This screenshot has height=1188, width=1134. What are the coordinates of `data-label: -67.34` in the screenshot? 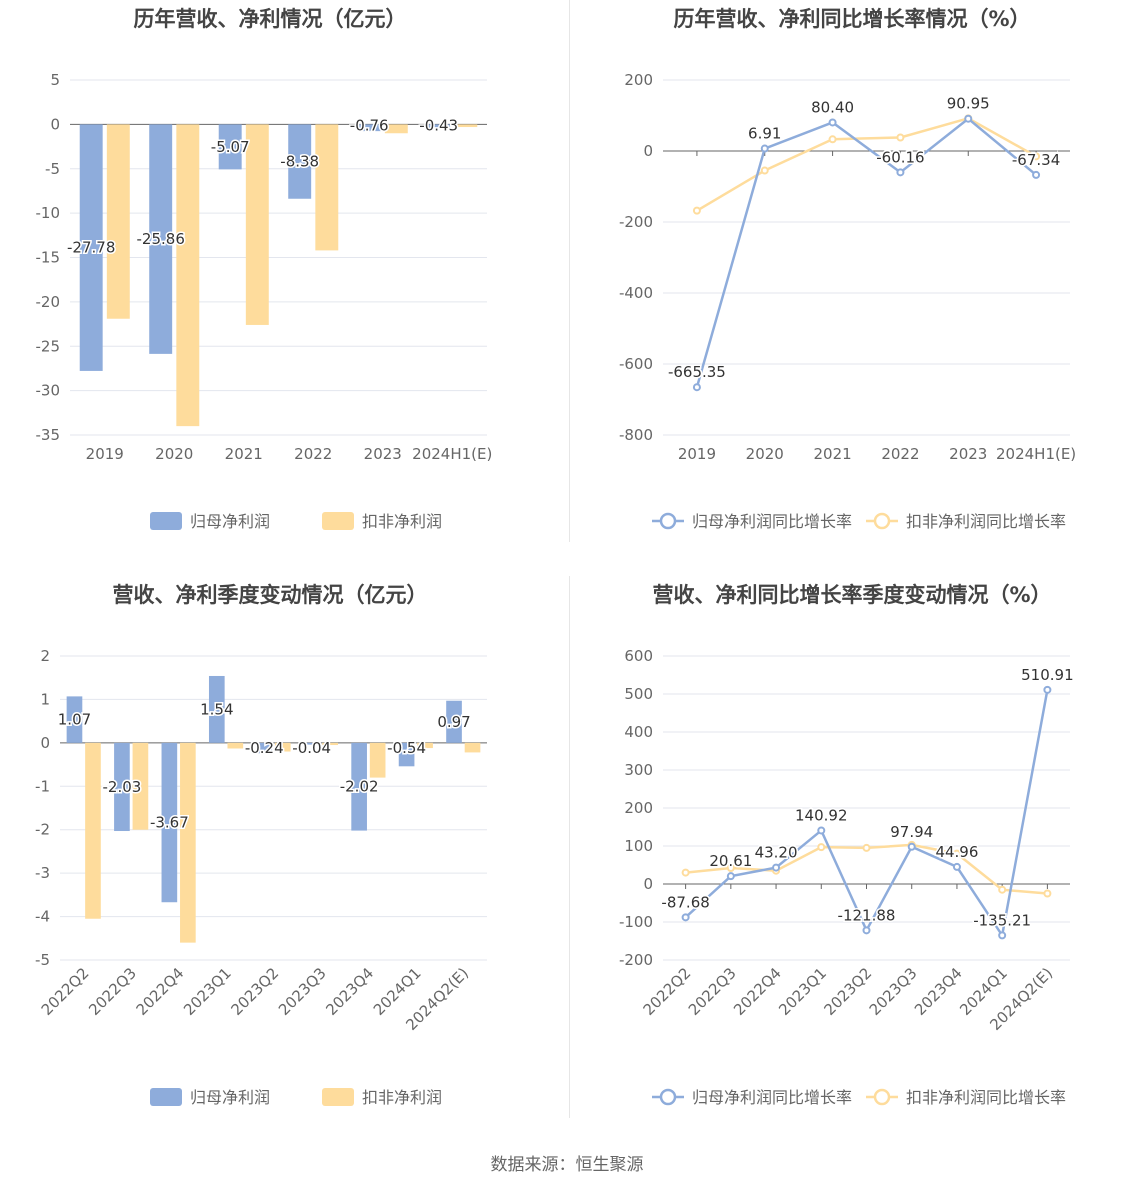 It's located at (1036, 160).